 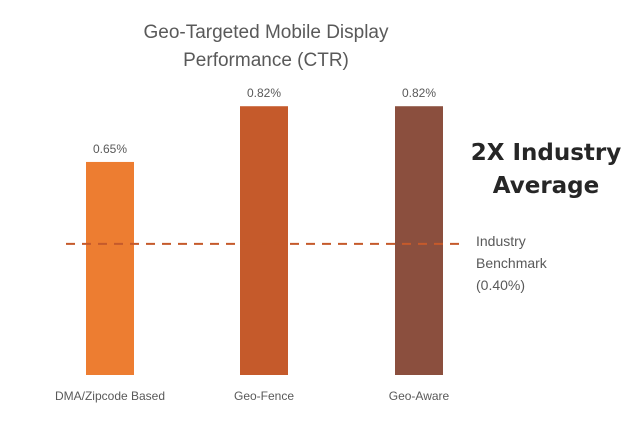 What do you see at coordinates (110, 396) in the screenshot?
I see `category-label-1: DMA/Zipcode Based` at bounding box center [110, 396].